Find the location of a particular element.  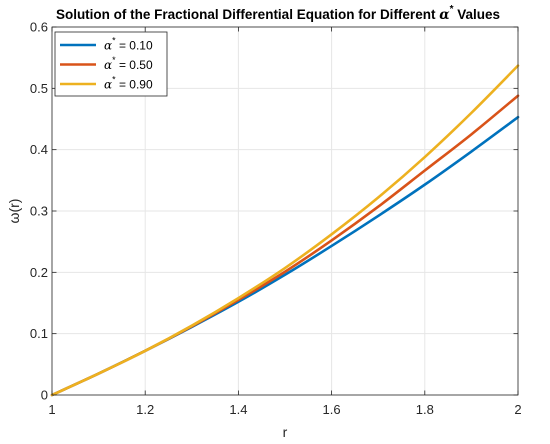

y-tick-label: 0.3 is located at coordinates (39, 211).